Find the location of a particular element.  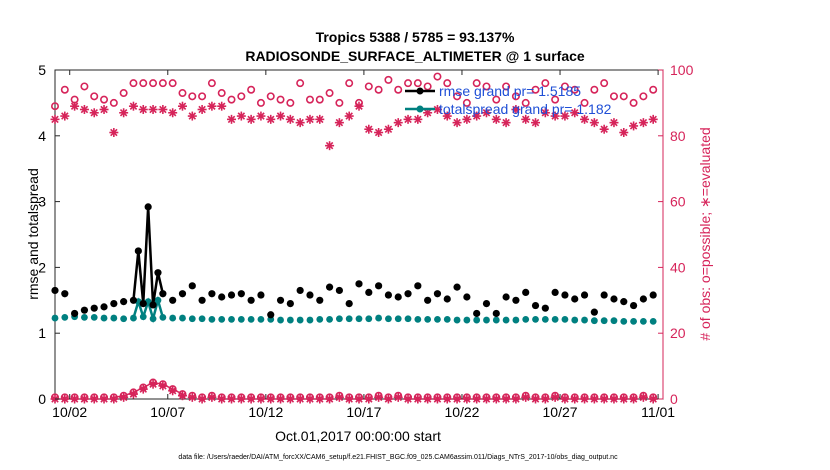

chart-title: Tropics 5388 / 5785 = 93.137% is located at coordinates (415, 37).